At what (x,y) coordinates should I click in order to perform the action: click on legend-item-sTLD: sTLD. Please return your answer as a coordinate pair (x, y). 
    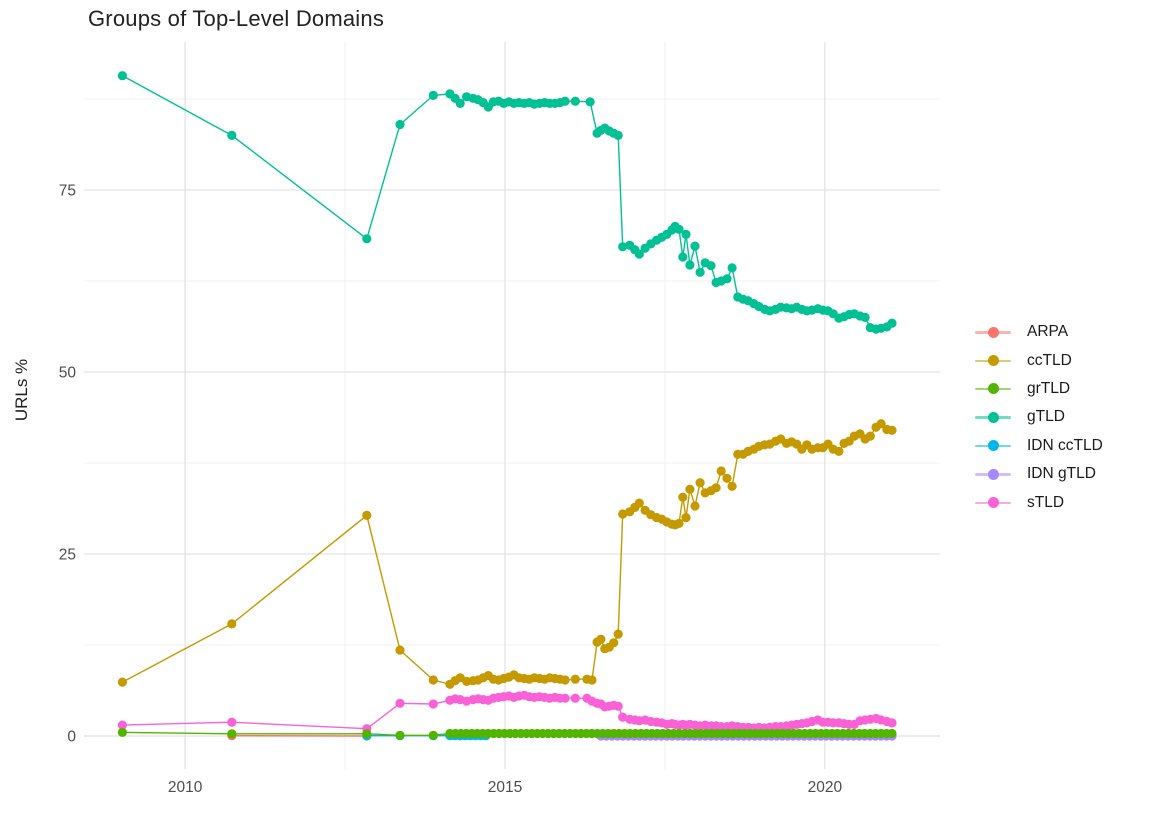
    Looking at the image, I should click on (1037, 502).